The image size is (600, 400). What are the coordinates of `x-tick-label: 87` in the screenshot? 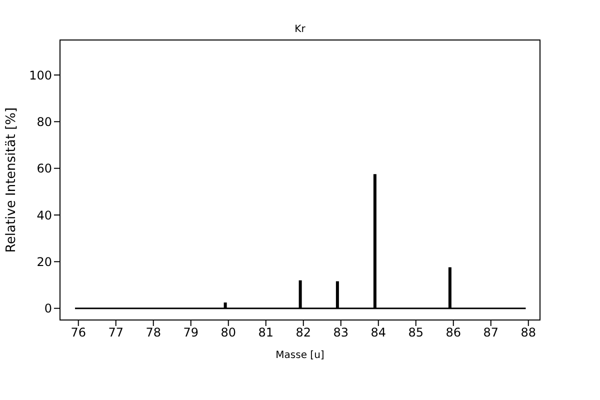 It's located at (491, 333).